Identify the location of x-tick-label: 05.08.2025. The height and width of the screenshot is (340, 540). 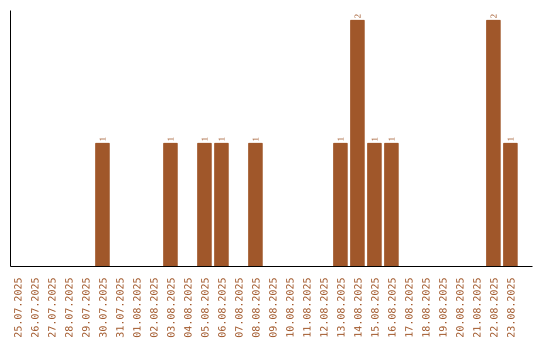
(206, 307).